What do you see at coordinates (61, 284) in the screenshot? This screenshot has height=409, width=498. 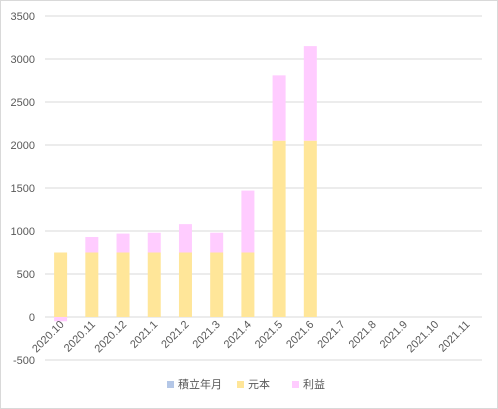 I see `bar-元本-2020.10` at bounding box center [61, 284].